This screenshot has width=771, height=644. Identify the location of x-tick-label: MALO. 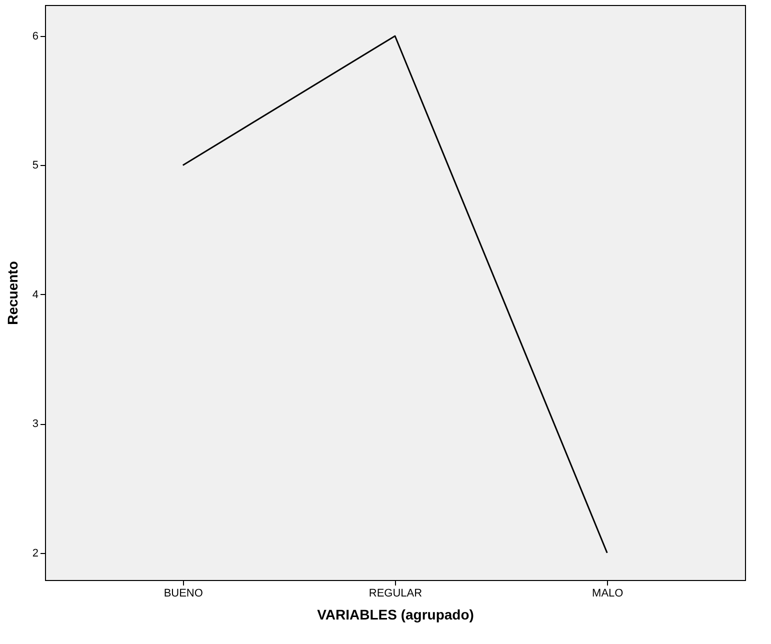
(608, 594).